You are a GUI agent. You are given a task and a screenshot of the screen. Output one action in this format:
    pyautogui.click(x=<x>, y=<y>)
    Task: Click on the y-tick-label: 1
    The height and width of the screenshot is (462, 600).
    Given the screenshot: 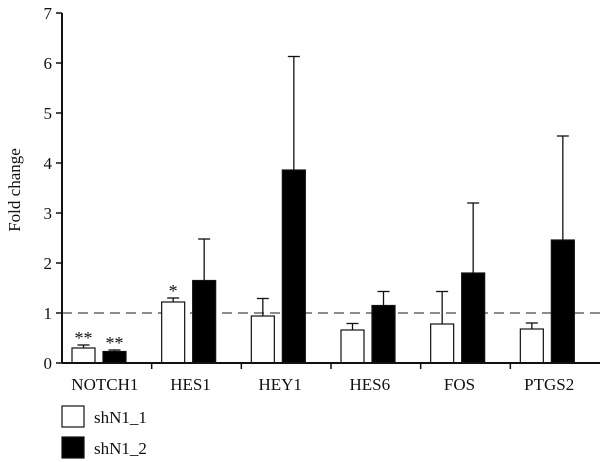 What is the action you would take?
    pyautogui.click(x=48, y=313)
    